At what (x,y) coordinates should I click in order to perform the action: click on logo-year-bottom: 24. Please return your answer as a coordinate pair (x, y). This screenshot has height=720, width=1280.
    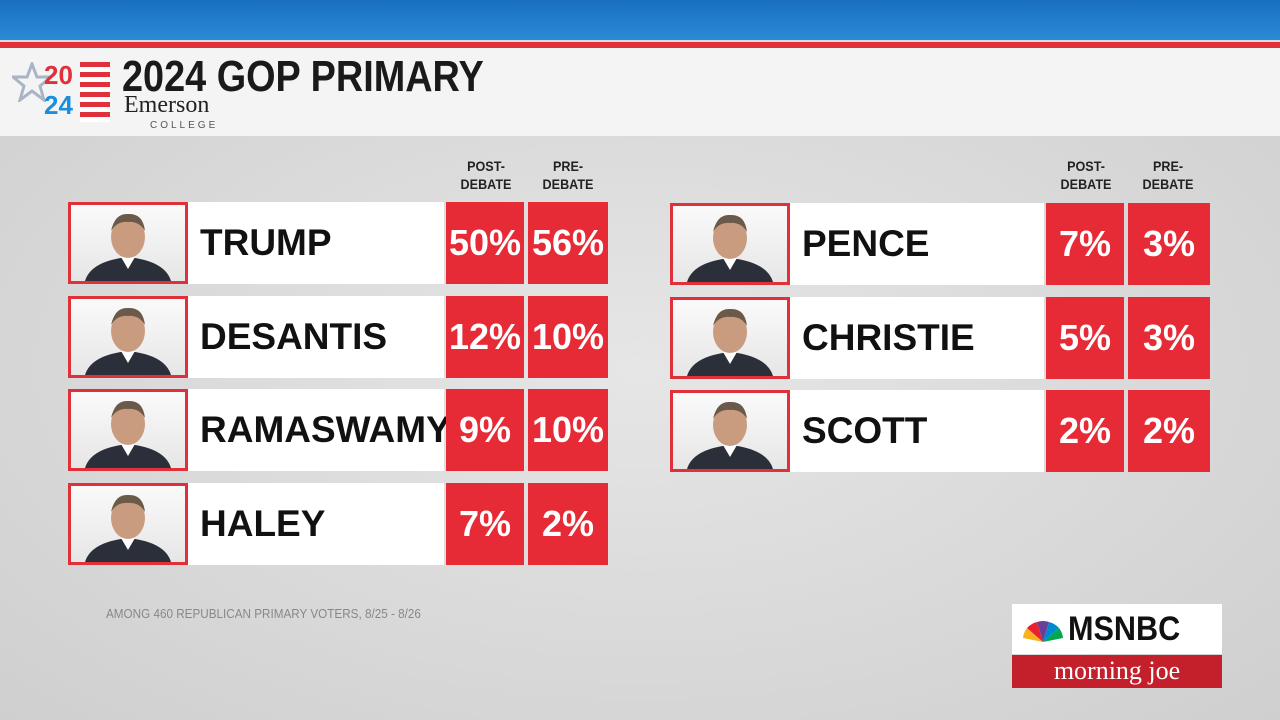
    Looking at the image, I should click on (58, 105).